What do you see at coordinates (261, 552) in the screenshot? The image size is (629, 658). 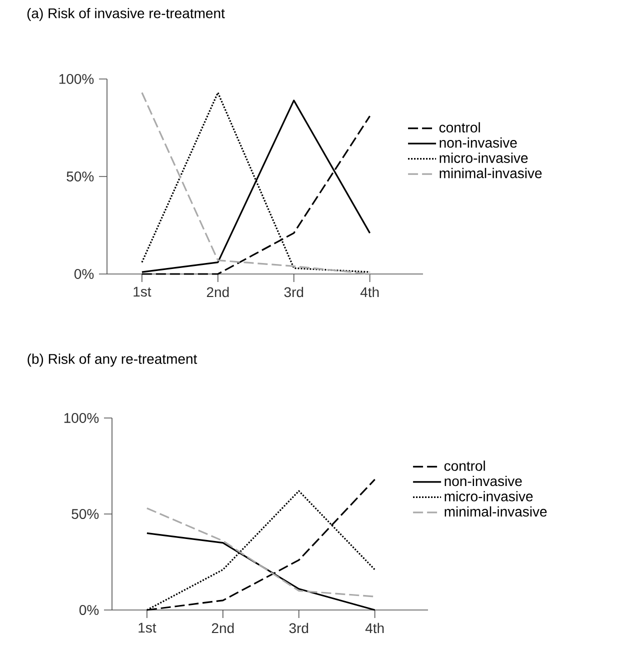 I see `line-series` at bounding box center [261, 552].